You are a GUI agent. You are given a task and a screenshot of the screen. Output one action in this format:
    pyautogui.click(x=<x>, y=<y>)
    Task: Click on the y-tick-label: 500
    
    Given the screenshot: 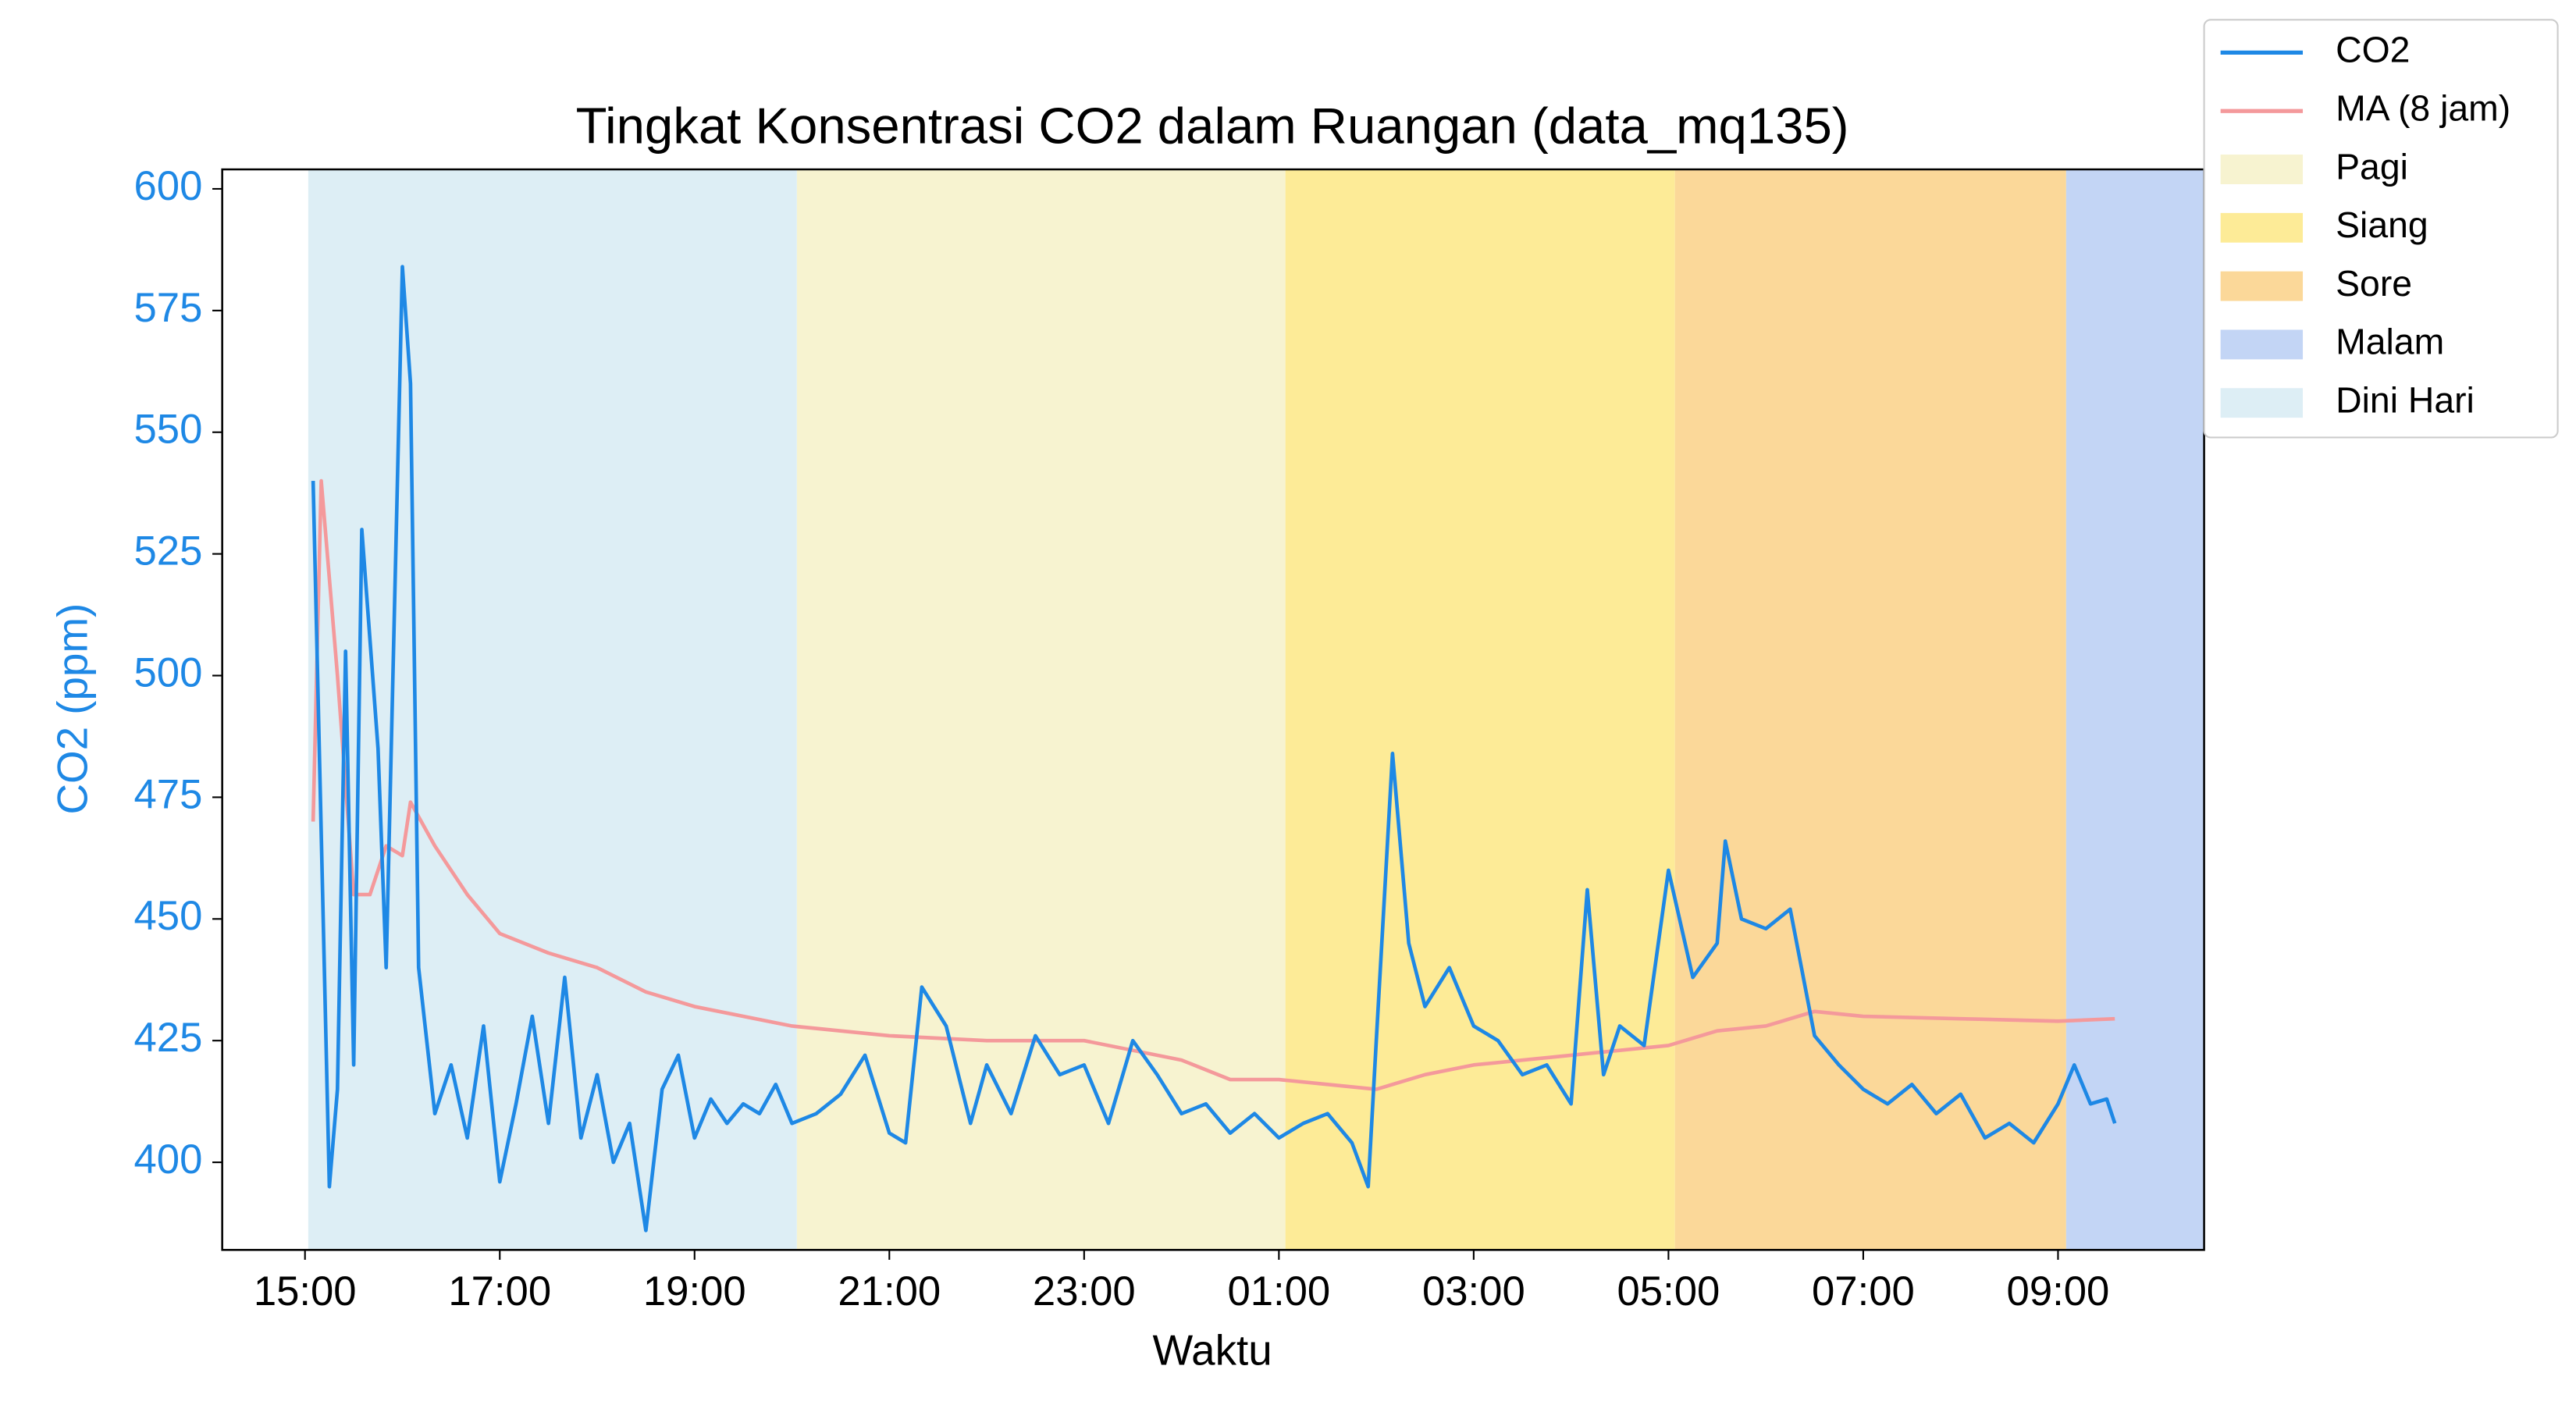 What is the action you would take?
    pyautogui.click(x=168, y=672)
    